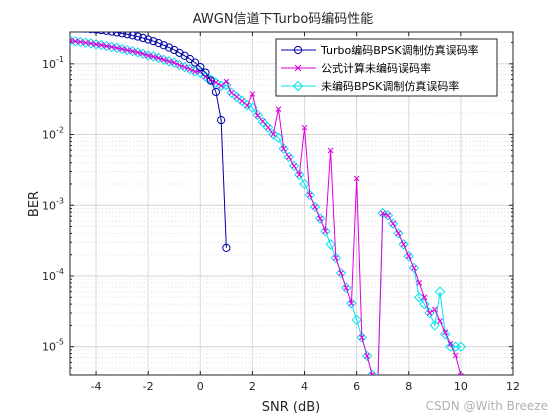 The height and width of the screenshot is (420, 560). What do you see at coordinates (34, 204) in the screenshot?
I see `y-axis-label: BER` at bounding box center [34, 204].